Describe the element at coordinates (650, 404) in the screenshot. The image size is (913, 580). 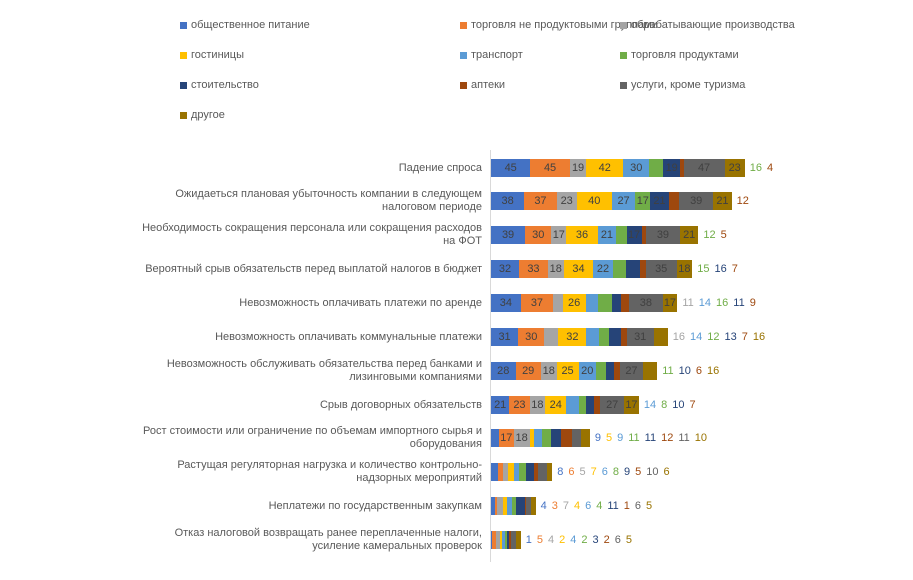
I see `data-label: 14` at that location.